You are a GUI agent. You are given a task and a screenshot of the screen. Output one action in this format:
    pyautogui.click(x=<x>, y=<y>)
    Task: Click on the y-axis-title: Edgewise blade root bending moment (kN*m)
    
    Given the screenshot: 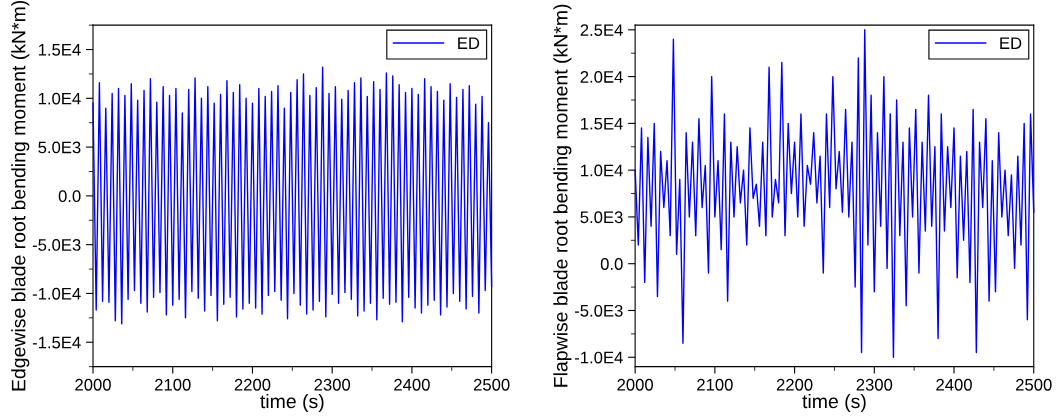 What is the action you would take?
    pyautogui.click(x=20, y=195)
    